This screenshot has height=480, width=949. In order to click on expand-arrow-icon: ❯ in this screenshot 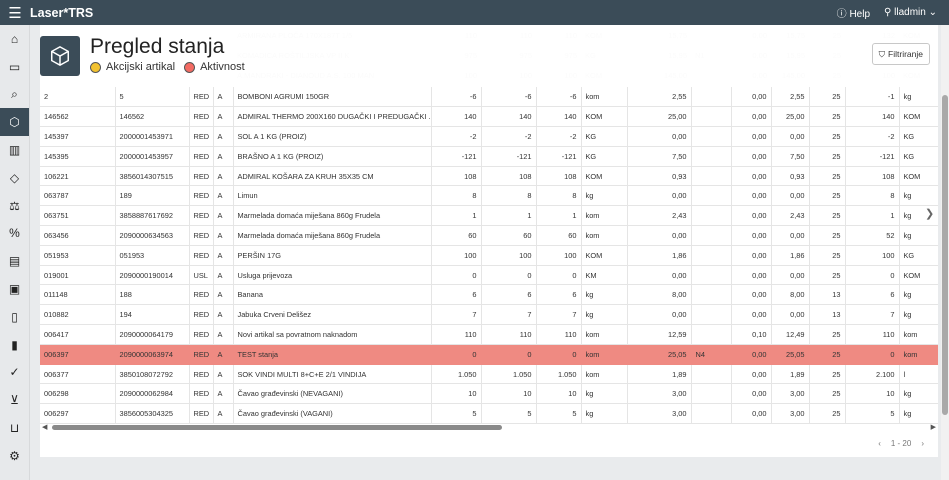, I will do `click(930, 214)`.